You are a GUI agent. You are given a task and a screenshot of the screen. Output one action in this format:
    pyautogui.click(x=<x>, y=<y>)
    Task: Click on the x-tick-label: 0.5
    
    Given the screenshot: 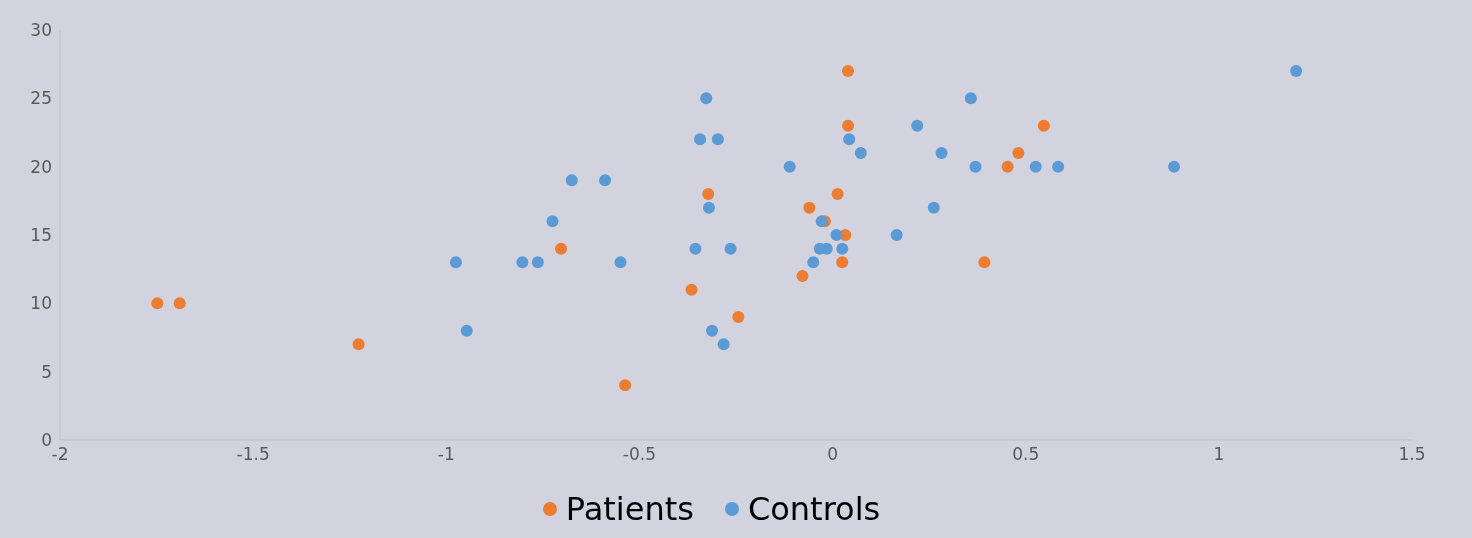 What is the action you would take?
    pyautogui.click(x=1026, y=454)
    